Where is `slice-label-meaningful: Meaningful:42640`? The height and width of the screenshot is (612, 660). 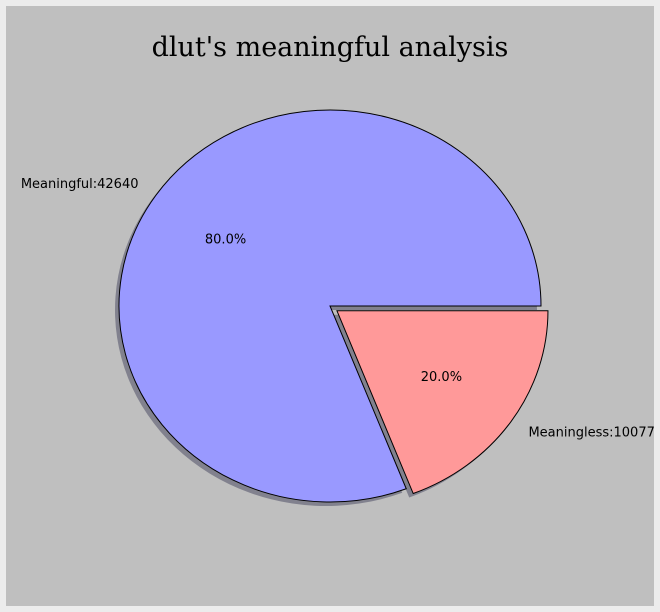
slice-label-meaningful: Meaningful:42640 is located at coordinates (80, 184).